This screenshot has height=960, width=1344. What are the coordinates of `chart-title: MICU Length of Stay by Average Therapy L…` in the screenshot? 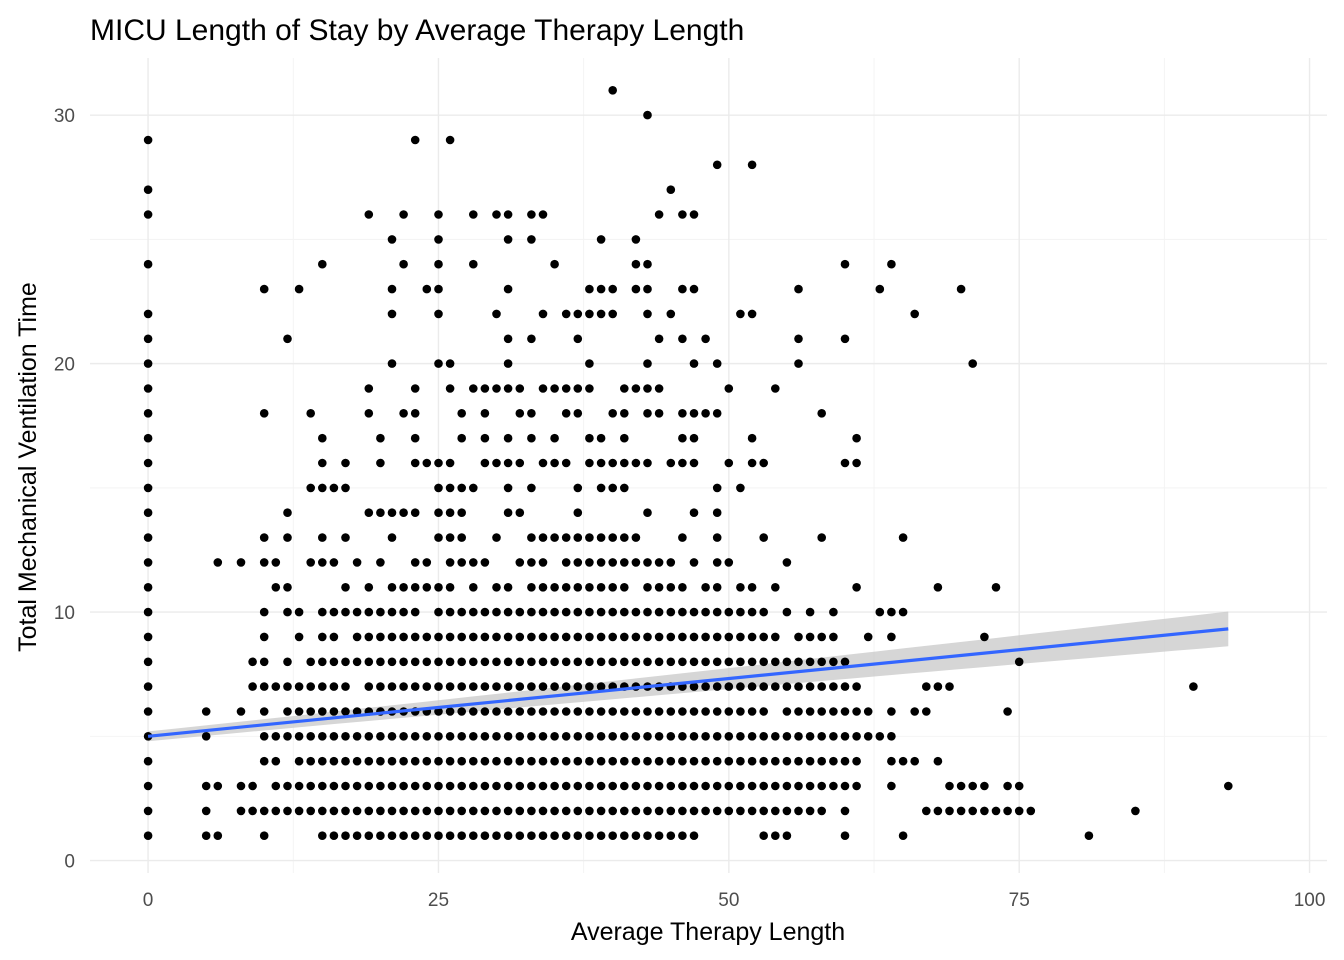 It's located at (417, 30).